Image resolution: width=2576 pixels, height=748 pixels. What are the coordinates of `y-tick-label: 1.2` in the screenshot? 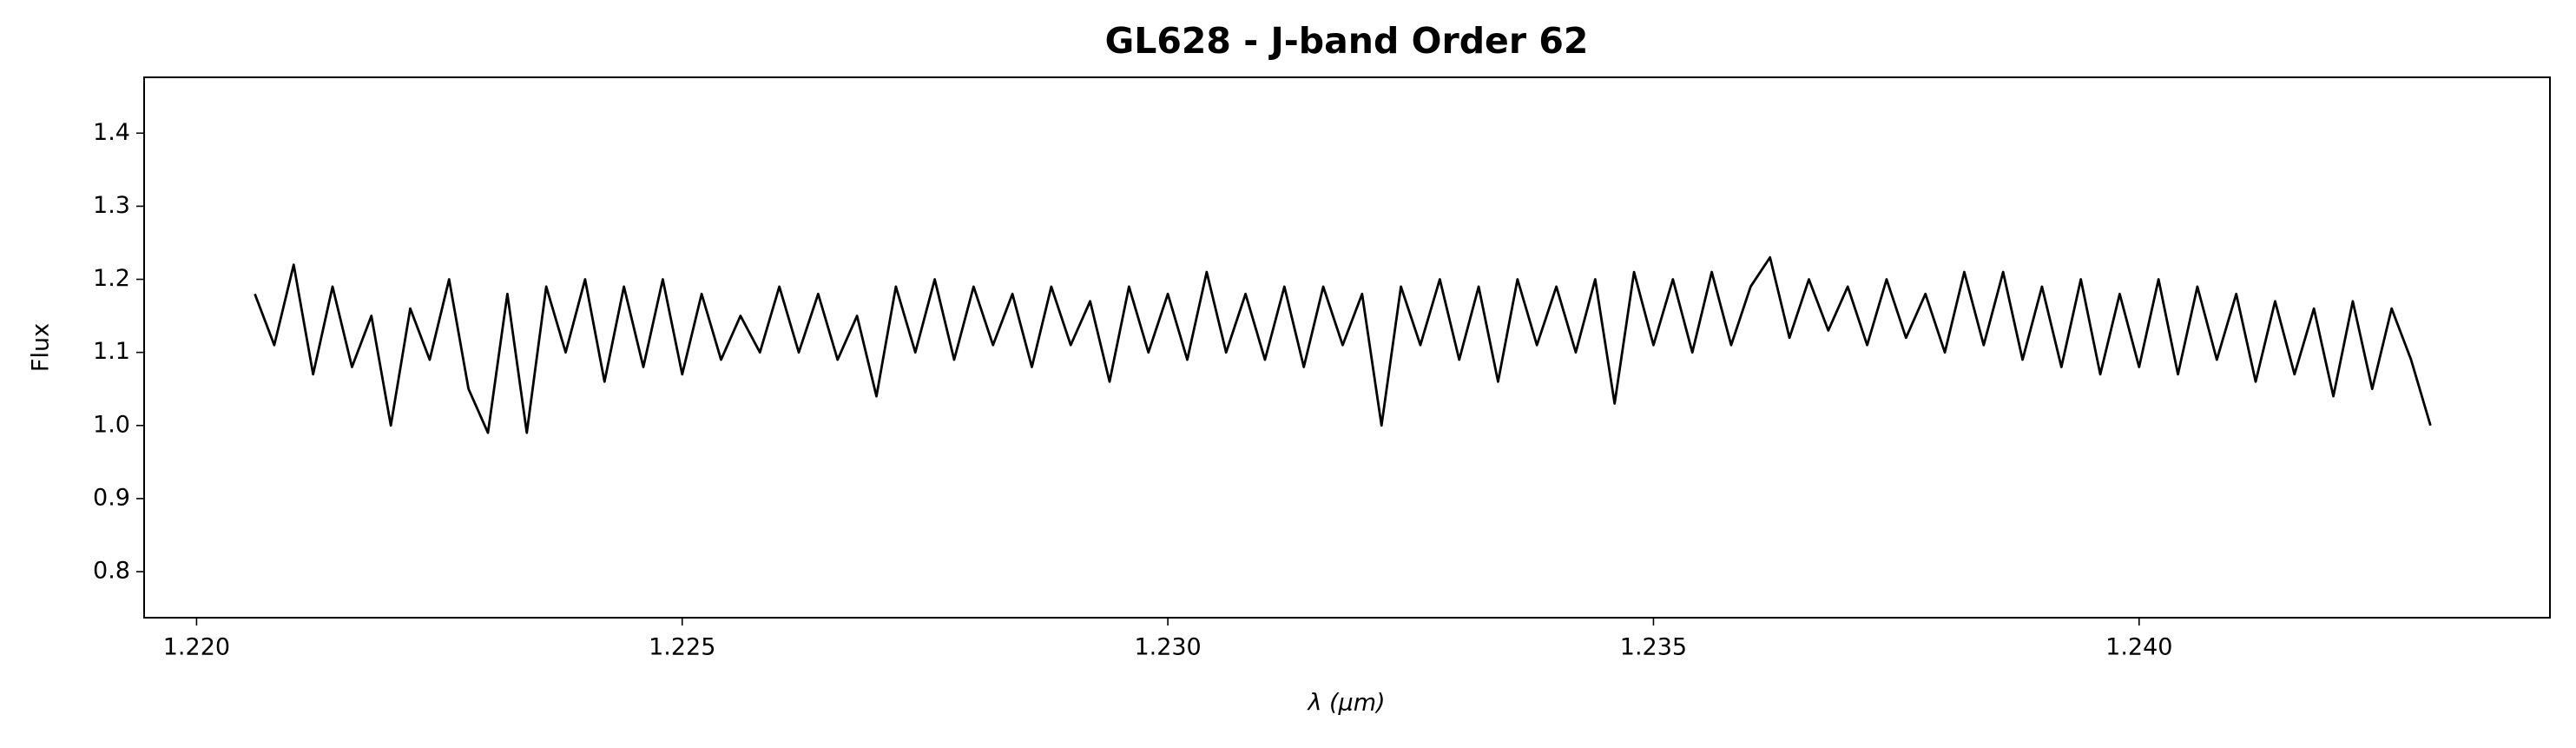 It's located at (111, 278).